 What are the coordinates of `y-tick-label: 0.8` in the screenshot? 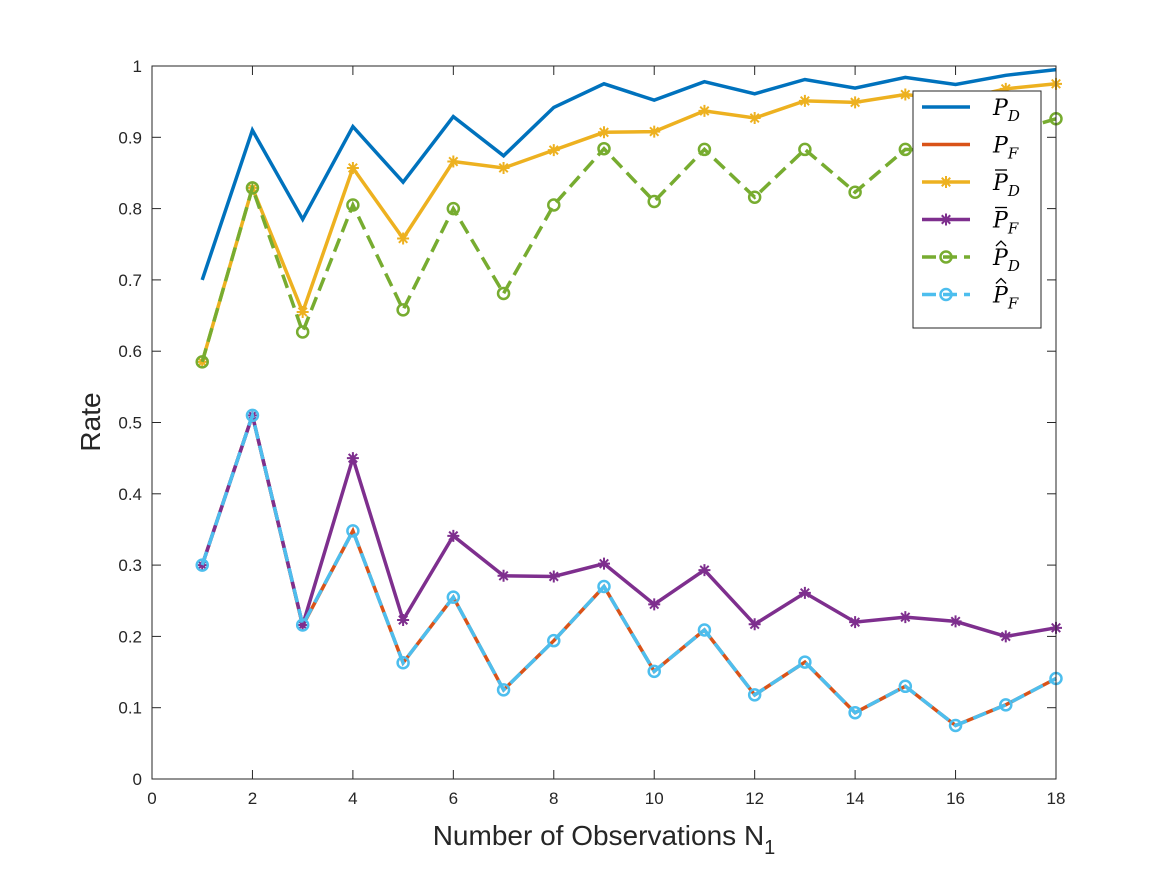 It's located at (130, 209).